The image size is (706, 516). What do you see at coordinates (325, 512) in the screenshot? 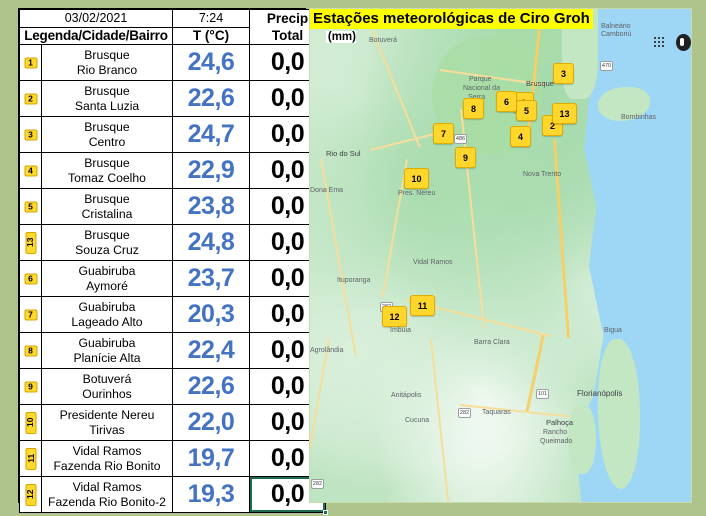
I see `selection-handle` at bounding box center [325, 512].